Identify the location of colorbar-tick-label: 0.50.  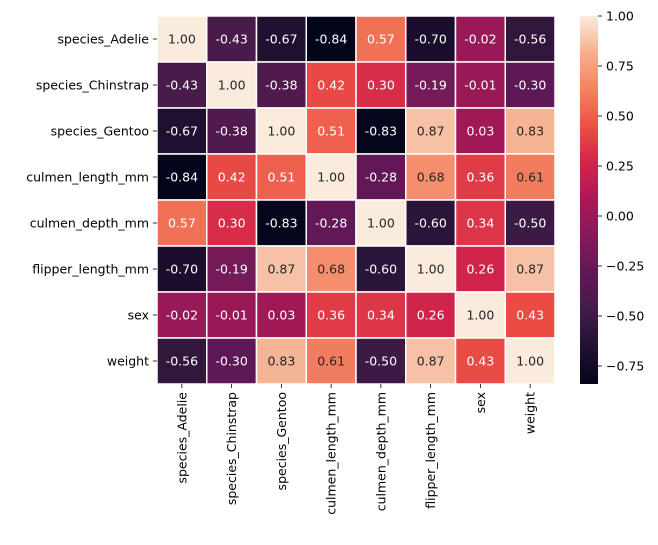
(620, 116).